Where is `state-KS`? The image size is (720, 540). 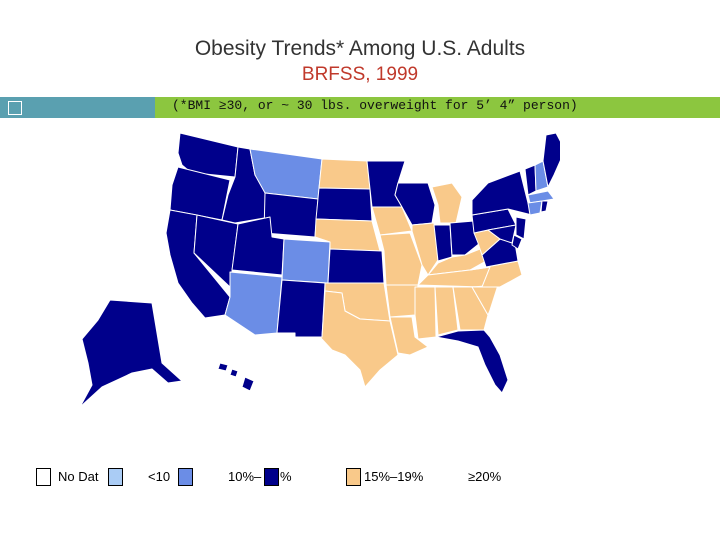 state-KS is located at coordinates (356, 266).